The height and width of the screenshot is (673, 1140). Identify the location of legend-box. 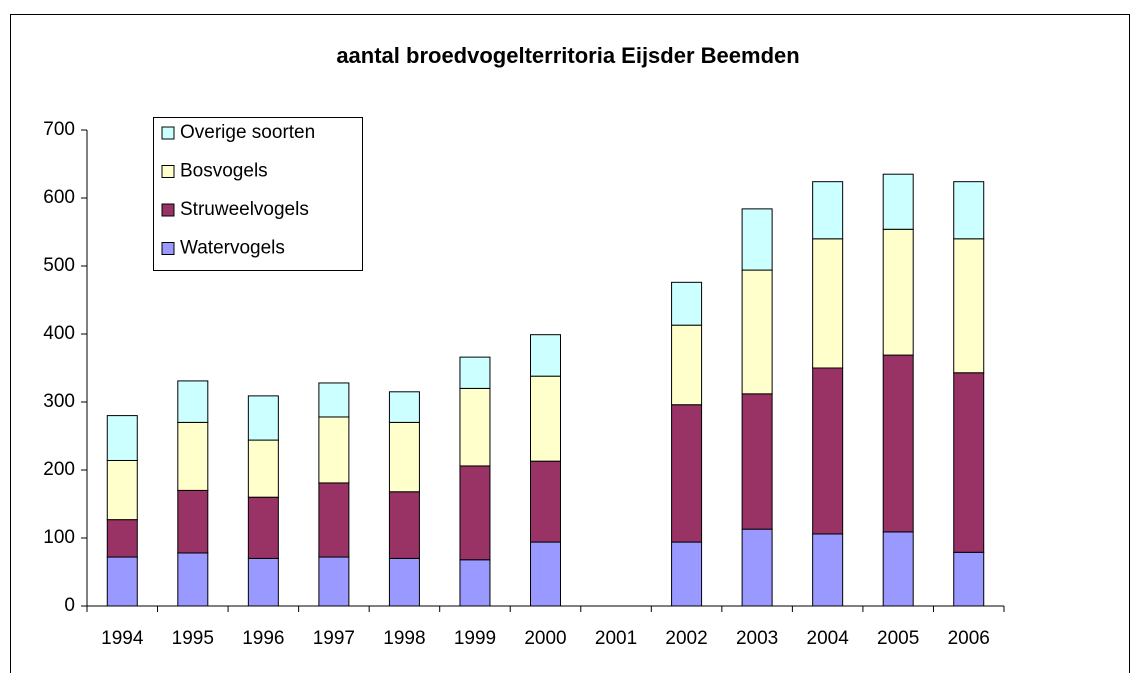
(258, 194).